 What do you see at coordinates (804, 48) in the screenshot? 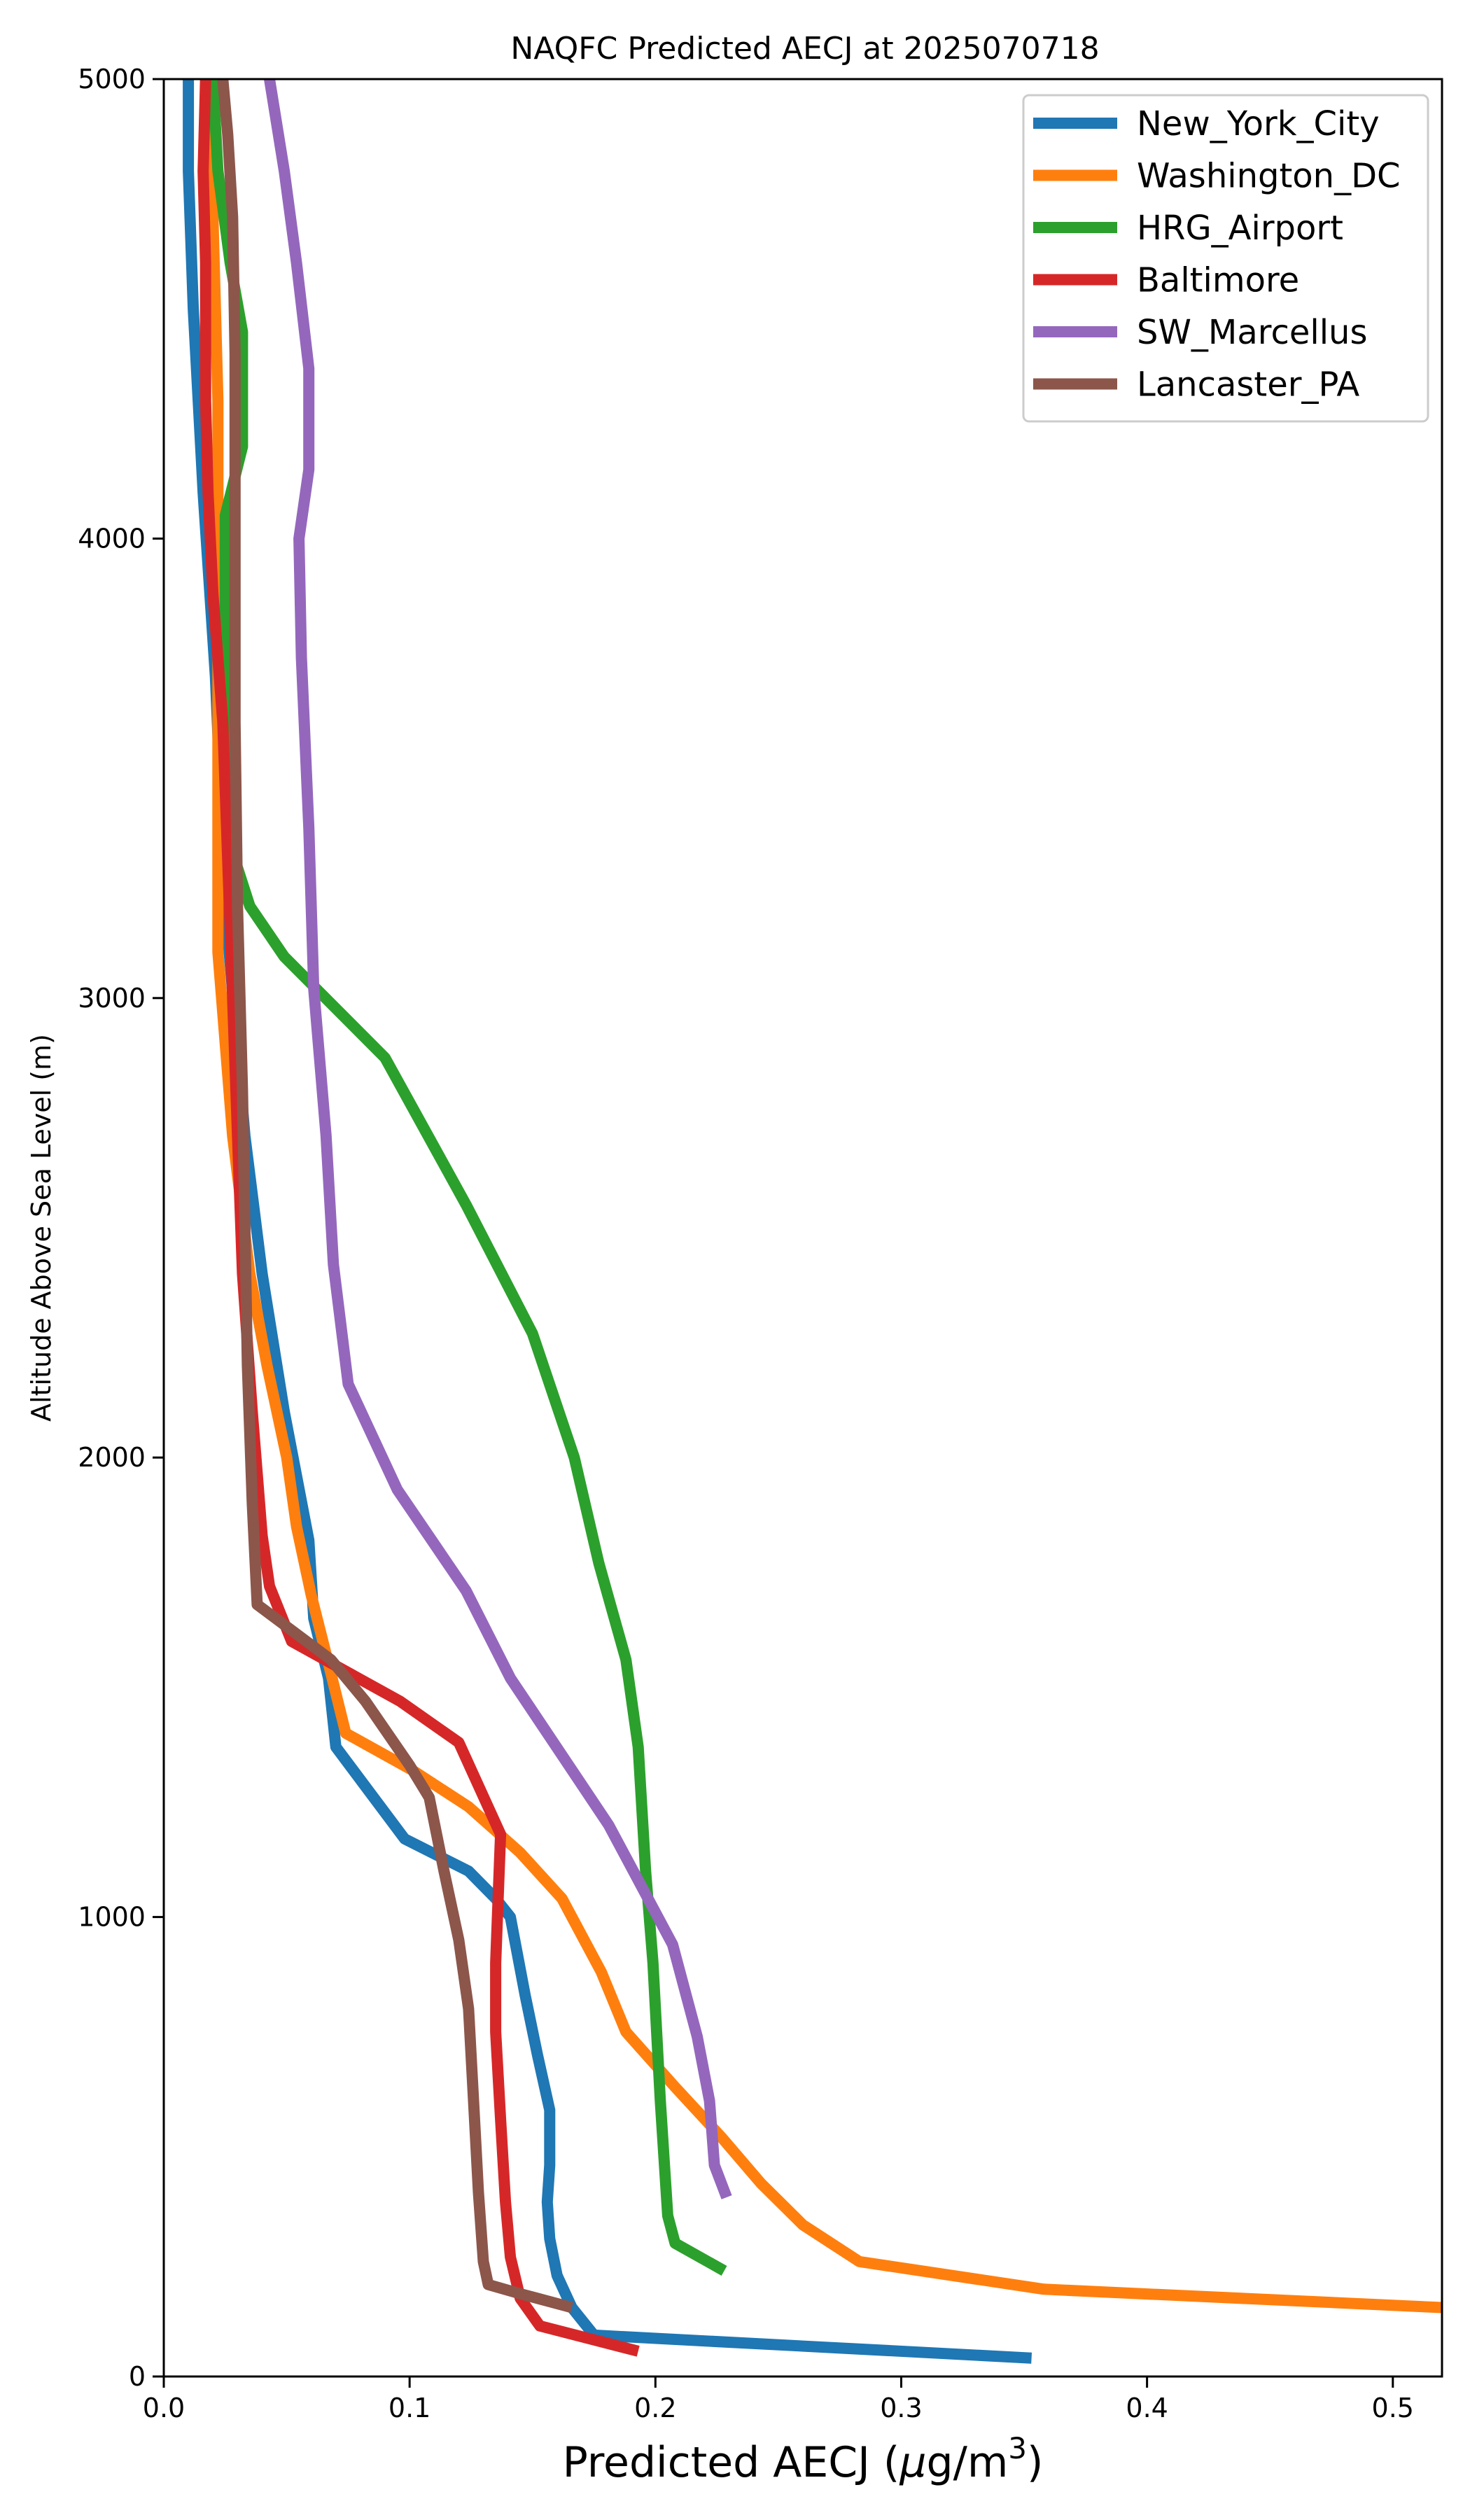
I see `chart-title: NAQFC Predicted AECJ at 2025070718` at bounding box center [804, 48].